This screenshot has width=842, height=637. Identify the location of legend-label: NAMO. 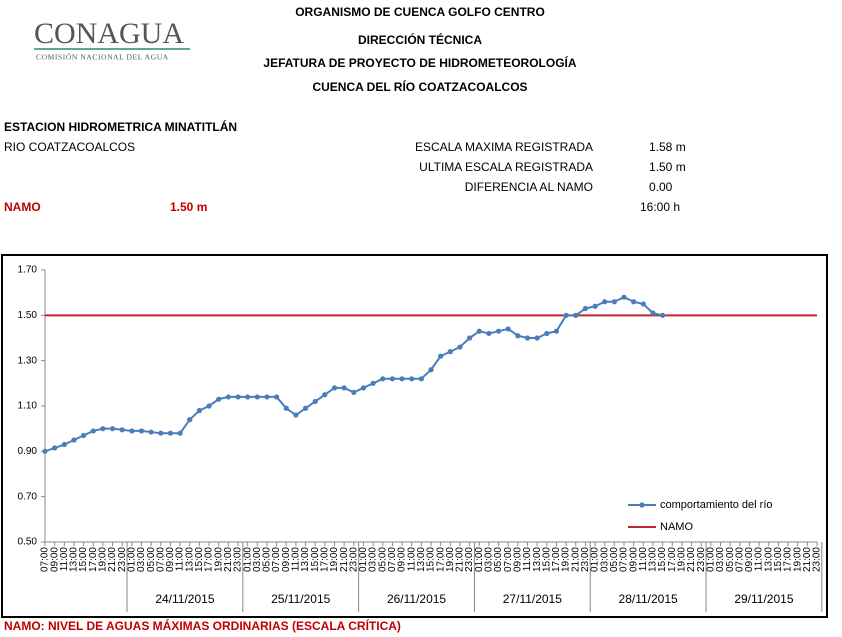
(676, 527).